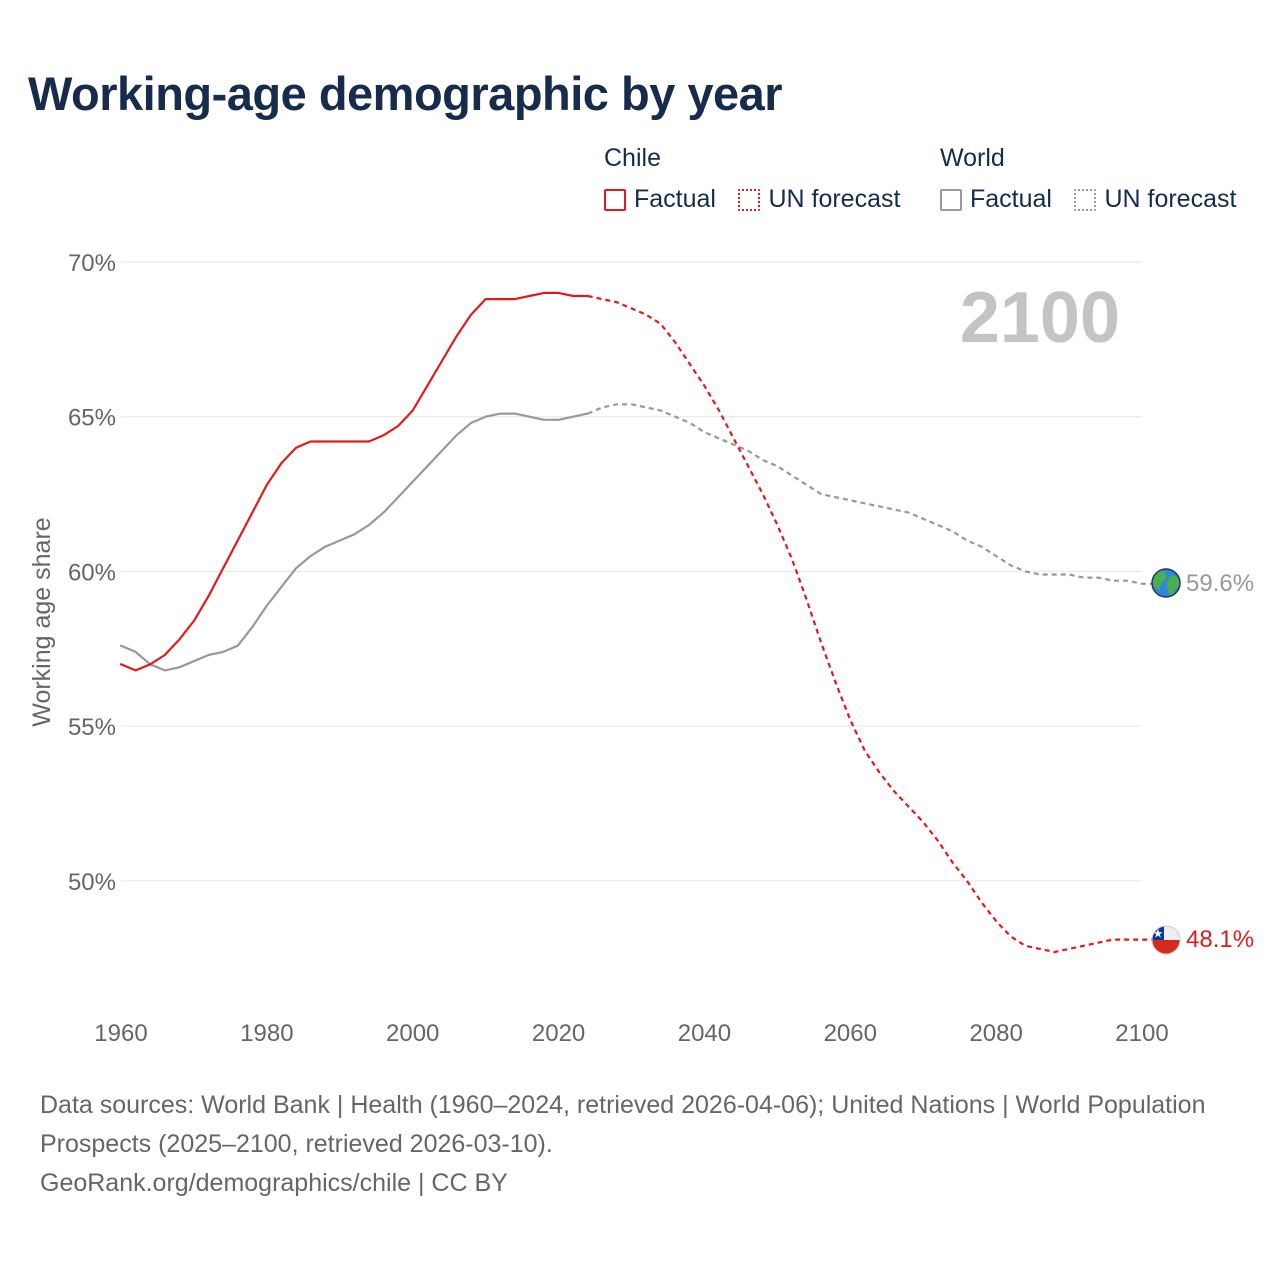 The height and width of the screenshot is (1280, 1280). What do you see at coordinates (92, 418) in the screenshot?
I see `y-tick-label: 65%` at bounding box center [92, 418].